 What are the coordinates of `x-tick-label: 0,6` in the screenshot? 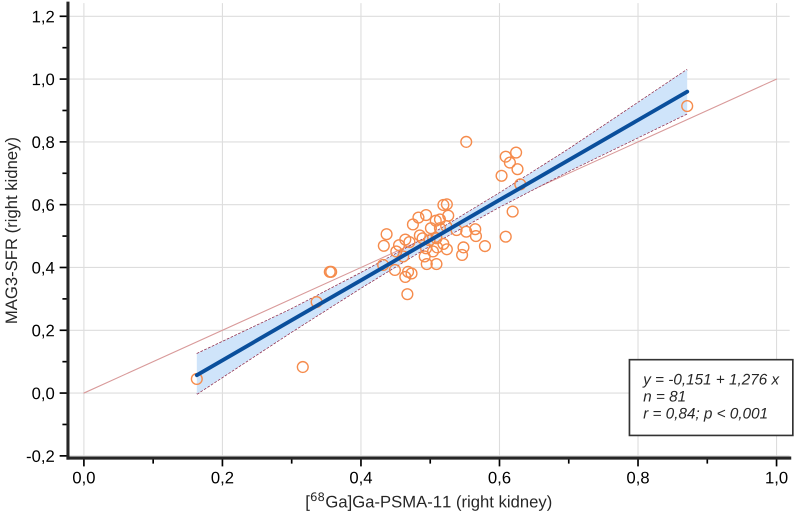 It's located at (499, 479).